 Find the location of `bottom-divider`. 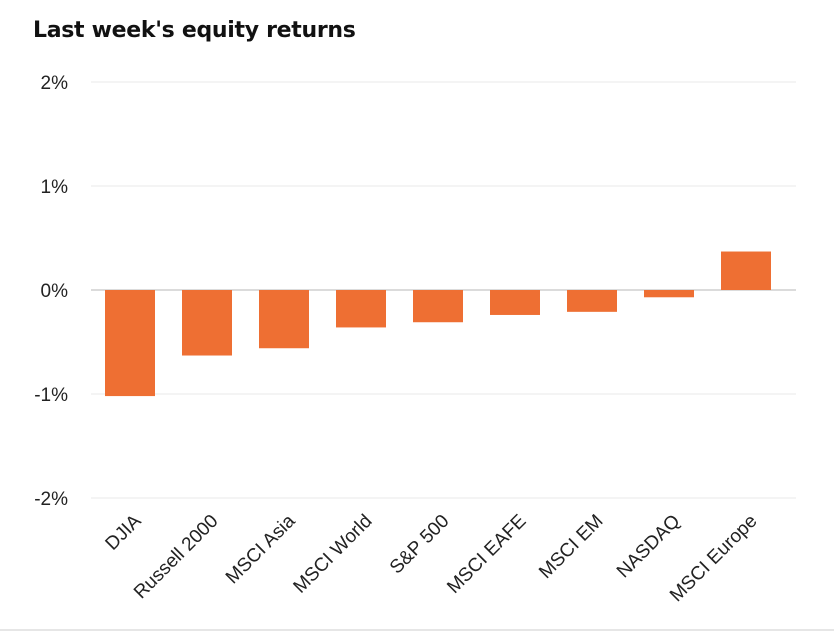

bottom-divider is located at coordinates (417, 630).